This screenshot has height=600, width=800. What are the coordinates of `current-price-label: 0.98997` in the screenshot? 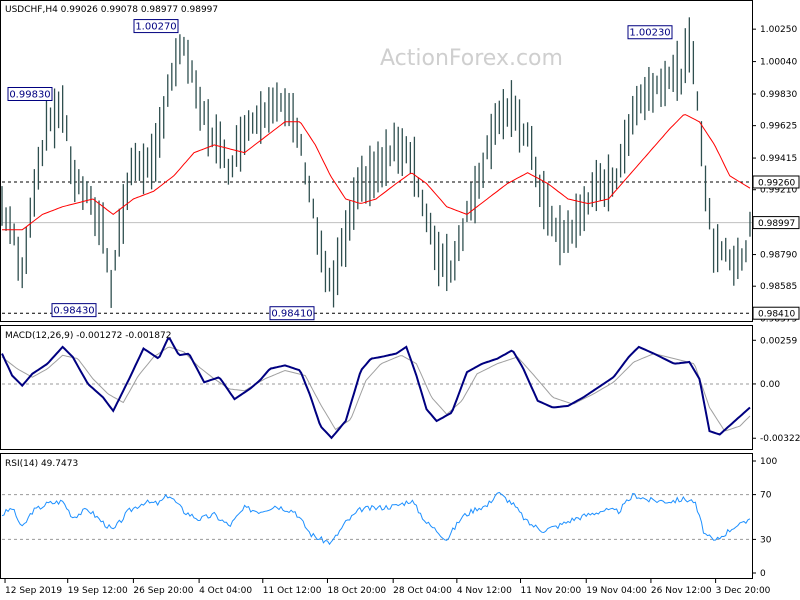 It's located at (776, 224).